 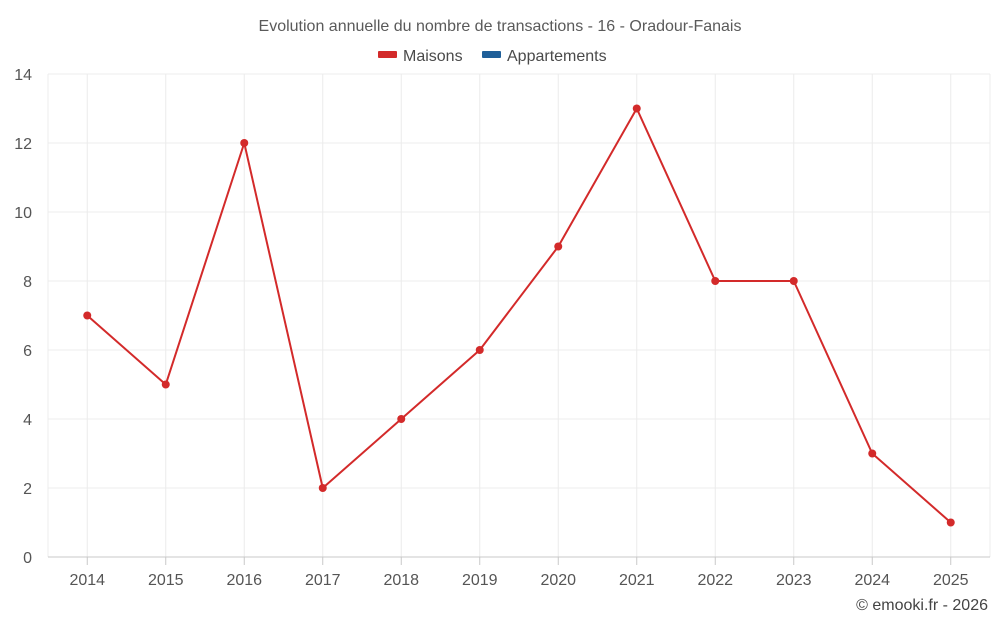 I want to click on y-tick-label-10: 10, so click(x=23, y=213).